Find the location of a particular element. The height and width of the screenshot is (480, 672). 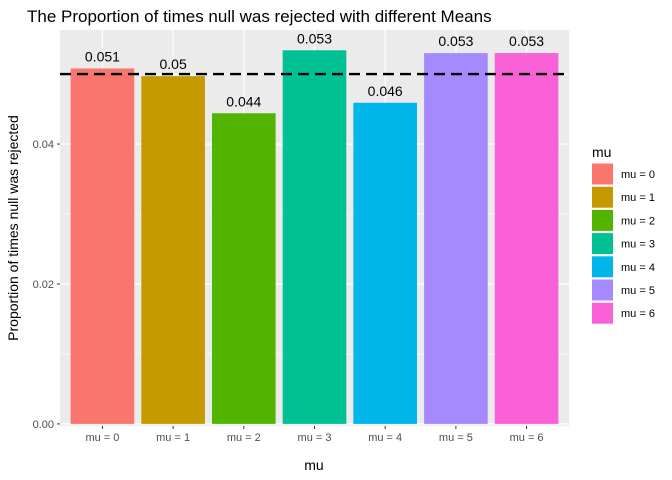

legend-label: mu = 0 is located at coordinates (638, 175).